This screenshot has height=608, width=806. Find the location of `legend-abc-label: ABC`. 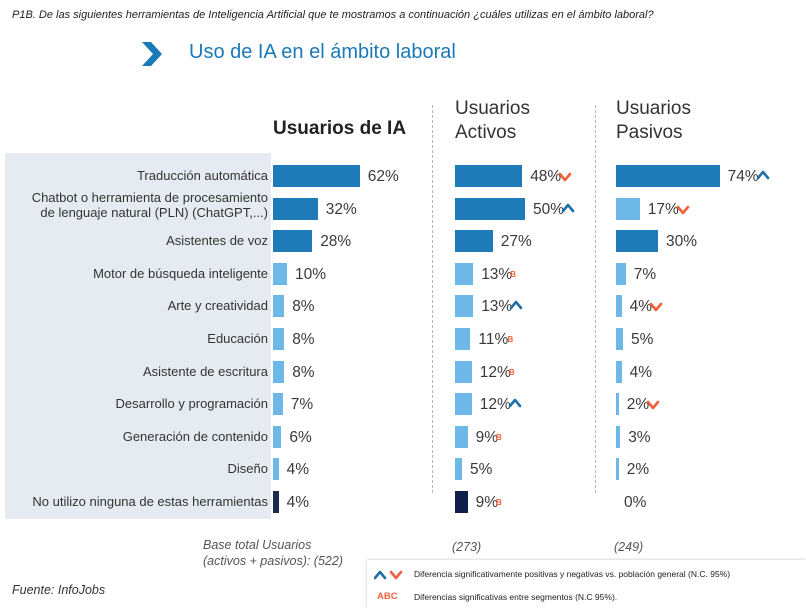

legend-abc-label: ABC is located at coordinates (387, 596).